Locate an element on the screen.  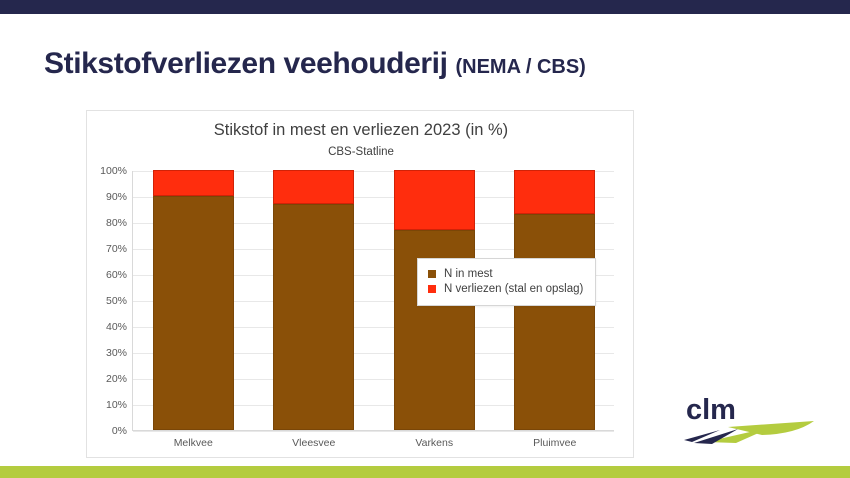
clm-logo-text: clm is located at coordinates (711, 410).